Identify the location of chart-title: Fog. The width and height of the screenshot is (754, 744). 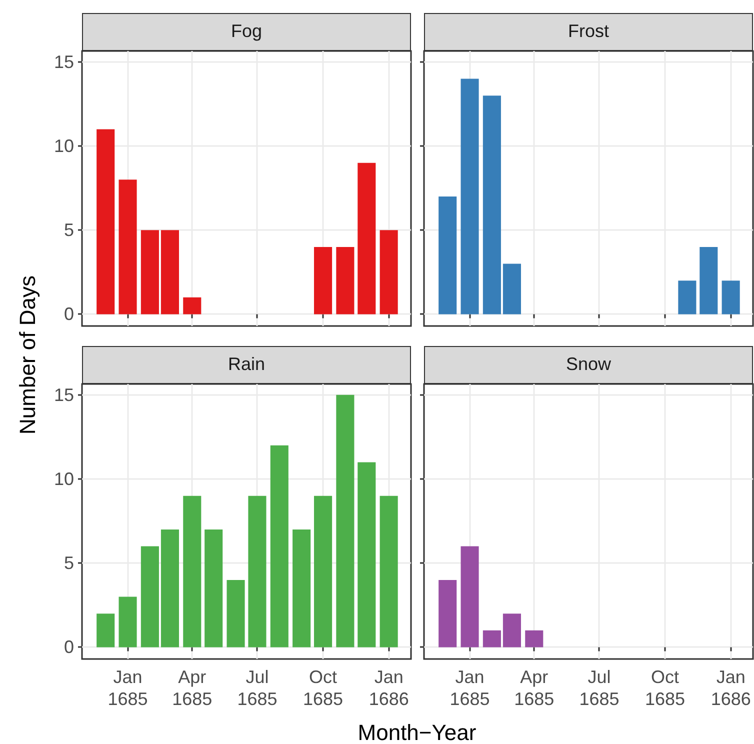
(246, 32).